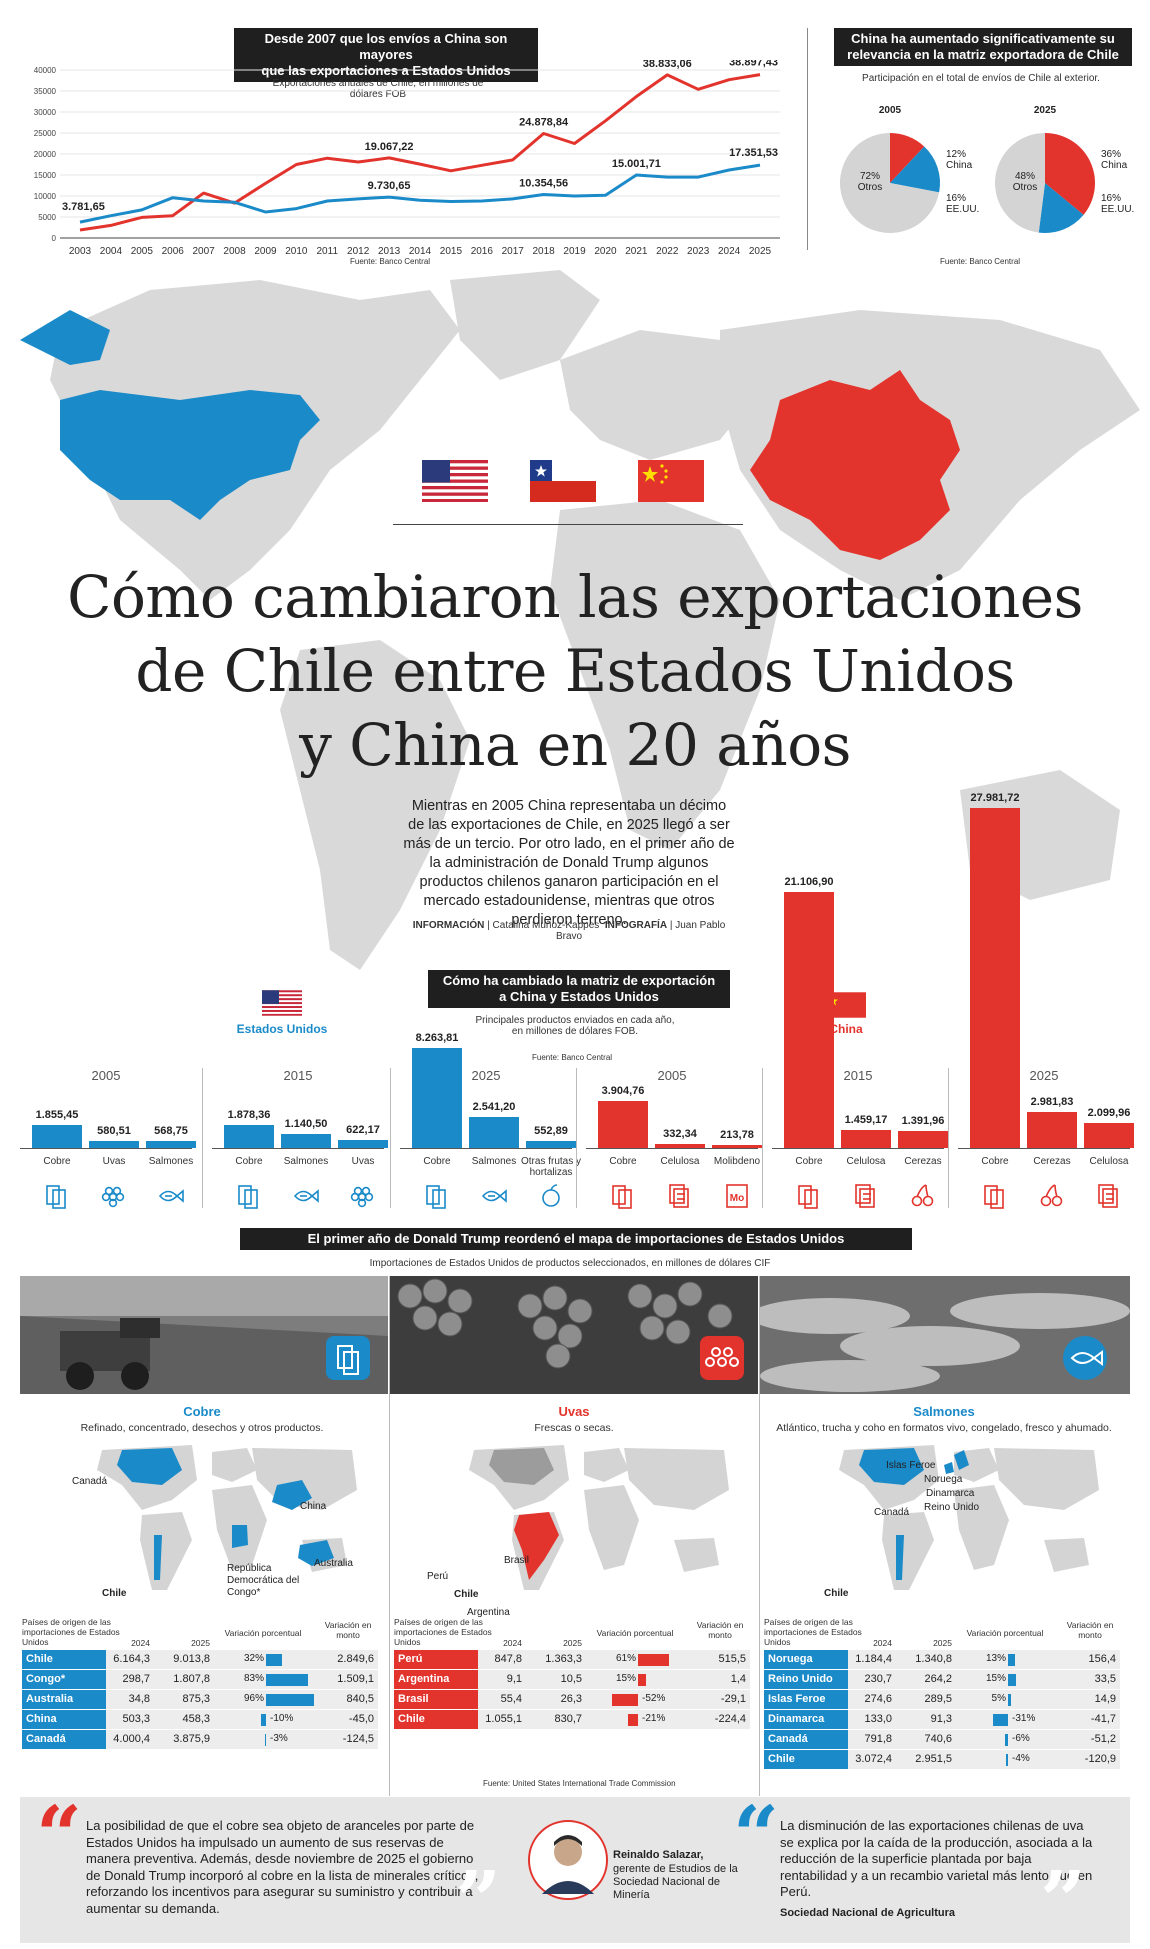  What do you see at coordinates (732, 1659) in the screenshot?
I see `table-value-monto: 515,5` at bounding box center [732, 1659].